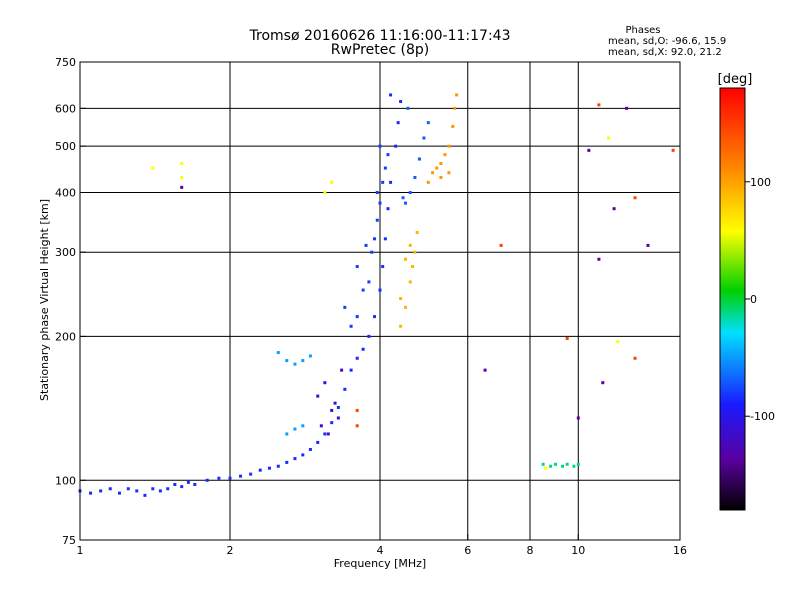  Describe the element at coordinates (80, 550) in the screenshot. I see `x-tick-label: 1` at that location.